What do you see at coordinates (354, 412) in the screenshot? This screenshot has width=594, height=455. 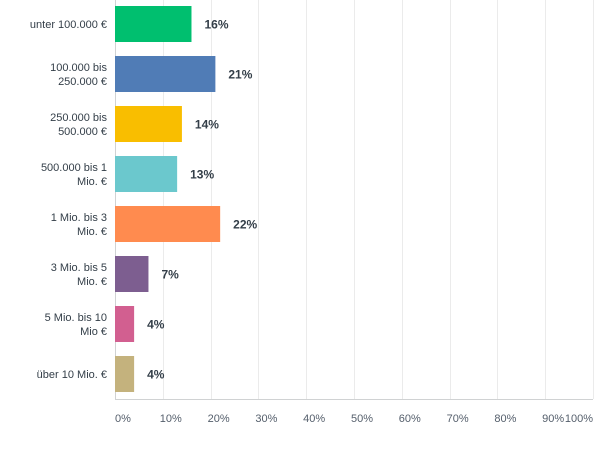 I see `x-axis: 0% 10% 20% 30% 40% 50% 60% 70% 80% 90% 100%` at bounding box center [354, 412].